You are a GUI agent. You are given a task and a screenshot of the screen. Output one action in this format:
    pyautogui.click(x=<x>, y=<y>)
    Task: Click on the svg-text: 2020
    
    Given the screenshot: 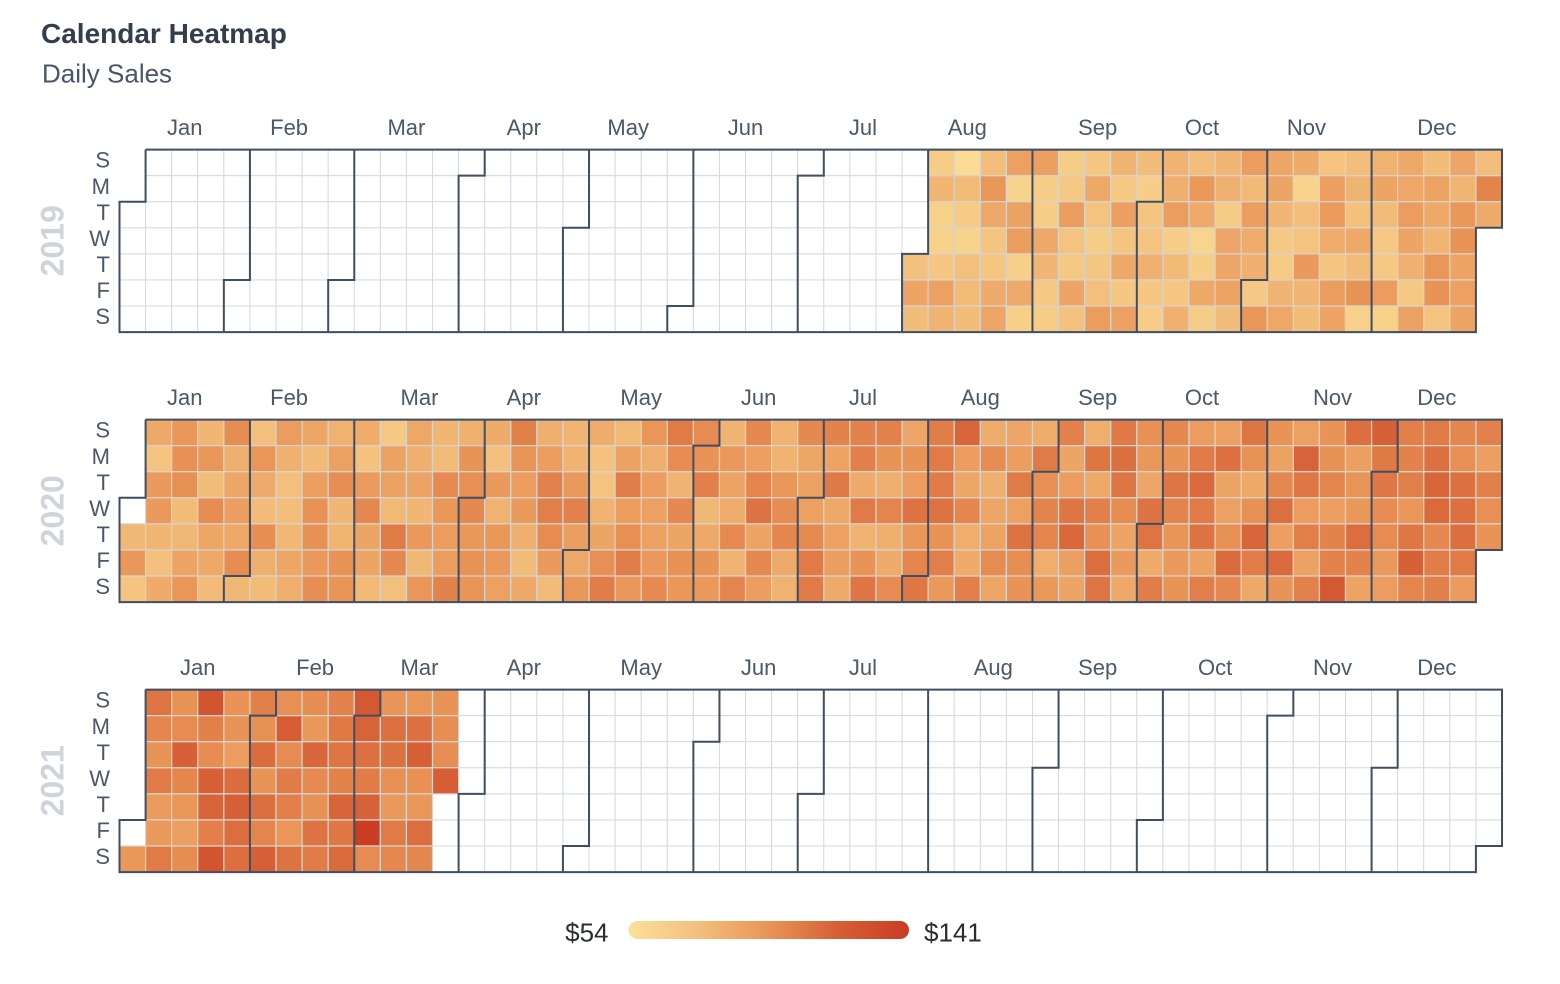 What is the action you would take?
    pyautogui.click(x=53, y=510)
    